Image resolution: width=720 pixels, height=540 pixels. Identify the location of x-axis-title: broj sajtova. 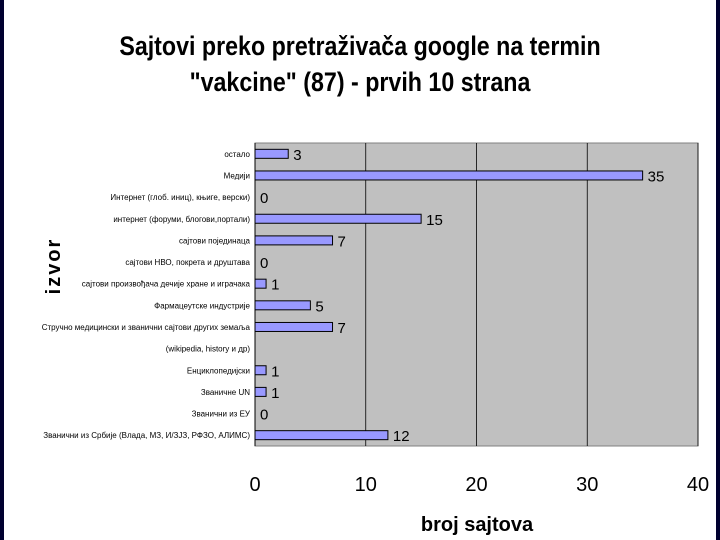
(477, 525).